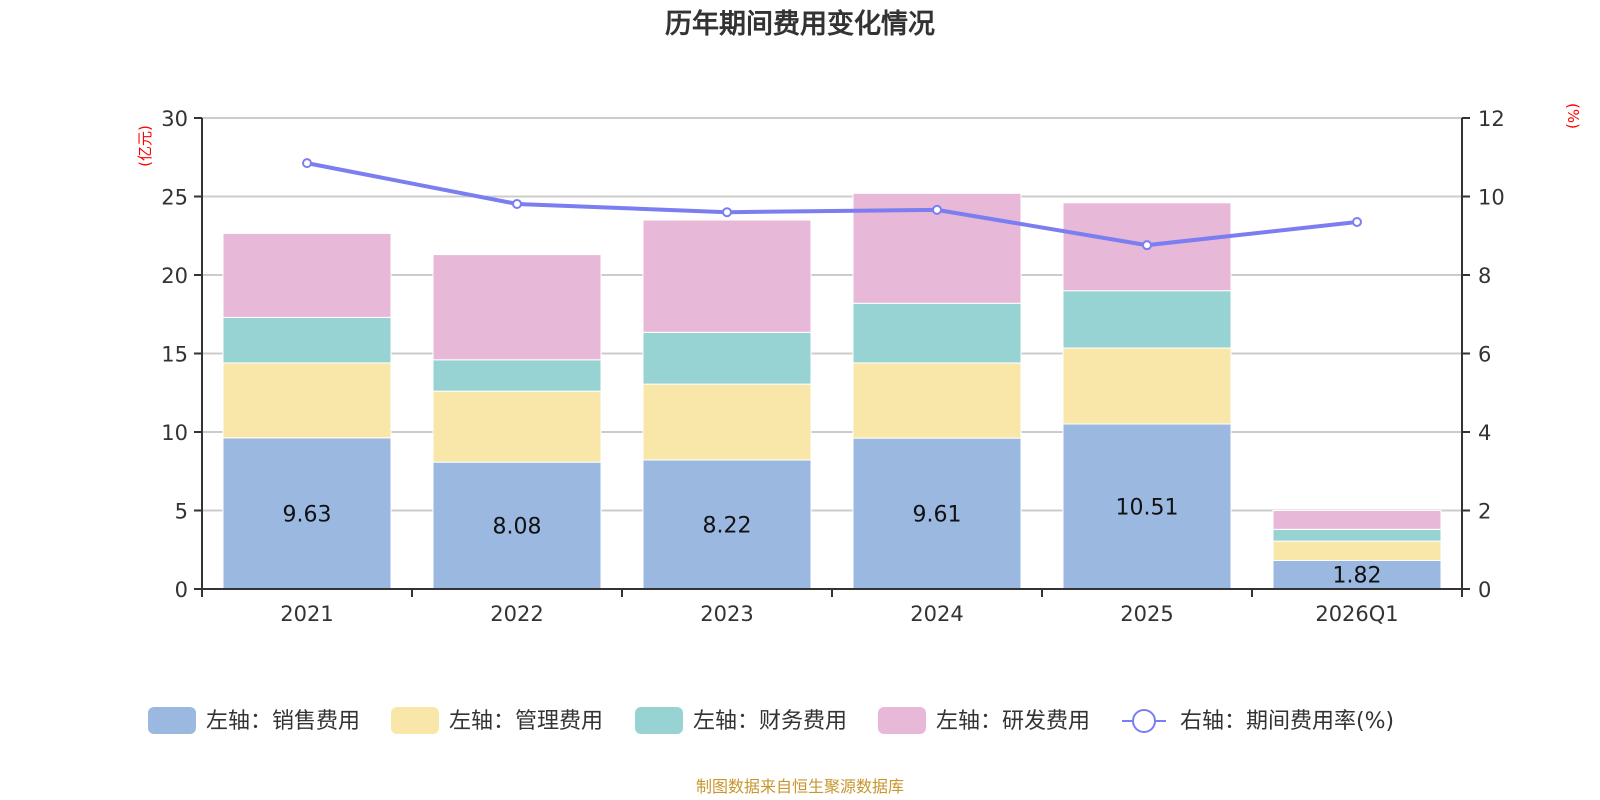 The image size is (1600, 800). Describe the element at coordinates (174, 119) in the screenshot. I see `left-axis-tick-label: 30` at that location.